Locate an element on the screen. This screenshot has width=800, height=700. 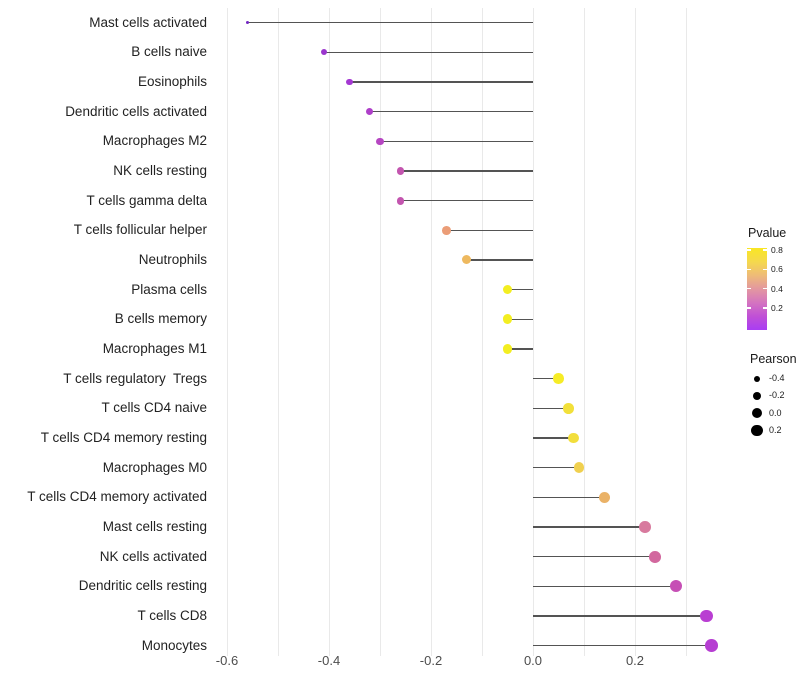
category-label: Eosinophils is located at coordinates (172, 82).